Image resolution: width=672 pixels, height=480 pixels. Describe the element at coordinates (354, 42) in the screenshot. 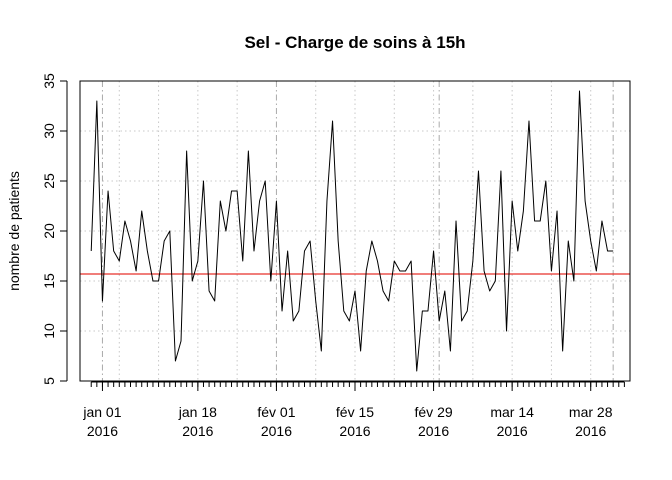

I see `chart-title: Sel - Charge de soins à 15h` at that location.